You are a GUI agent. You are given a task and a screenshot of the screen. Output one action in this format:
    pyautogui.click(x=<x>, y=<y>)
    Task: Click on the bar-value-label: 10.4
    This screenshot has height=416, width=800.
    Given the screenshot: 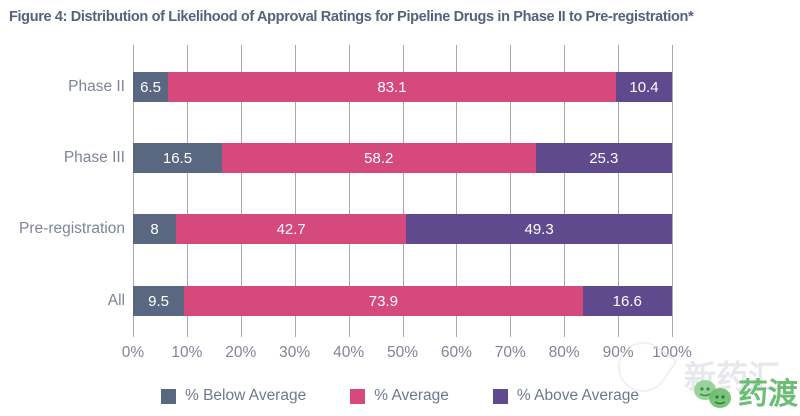 What is the action you would take?
    pyautogui.click(x=644, y=87)
    